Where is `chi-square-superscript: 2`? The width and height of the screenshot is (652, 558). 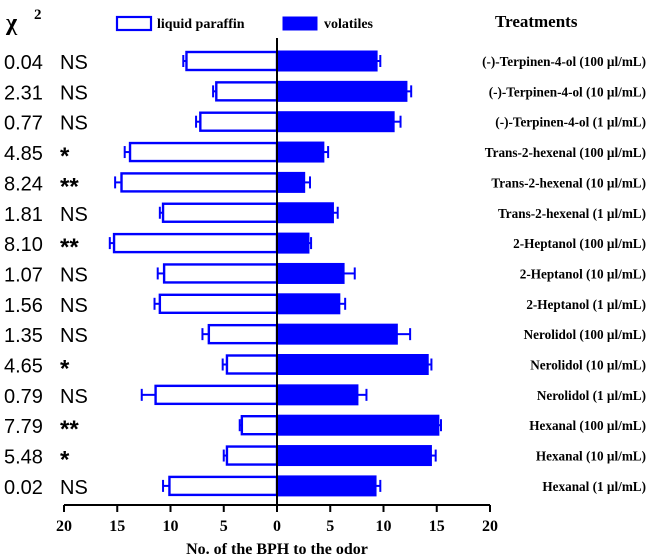
chi-square-superscript: 2 is located at coordinates (38, 15).